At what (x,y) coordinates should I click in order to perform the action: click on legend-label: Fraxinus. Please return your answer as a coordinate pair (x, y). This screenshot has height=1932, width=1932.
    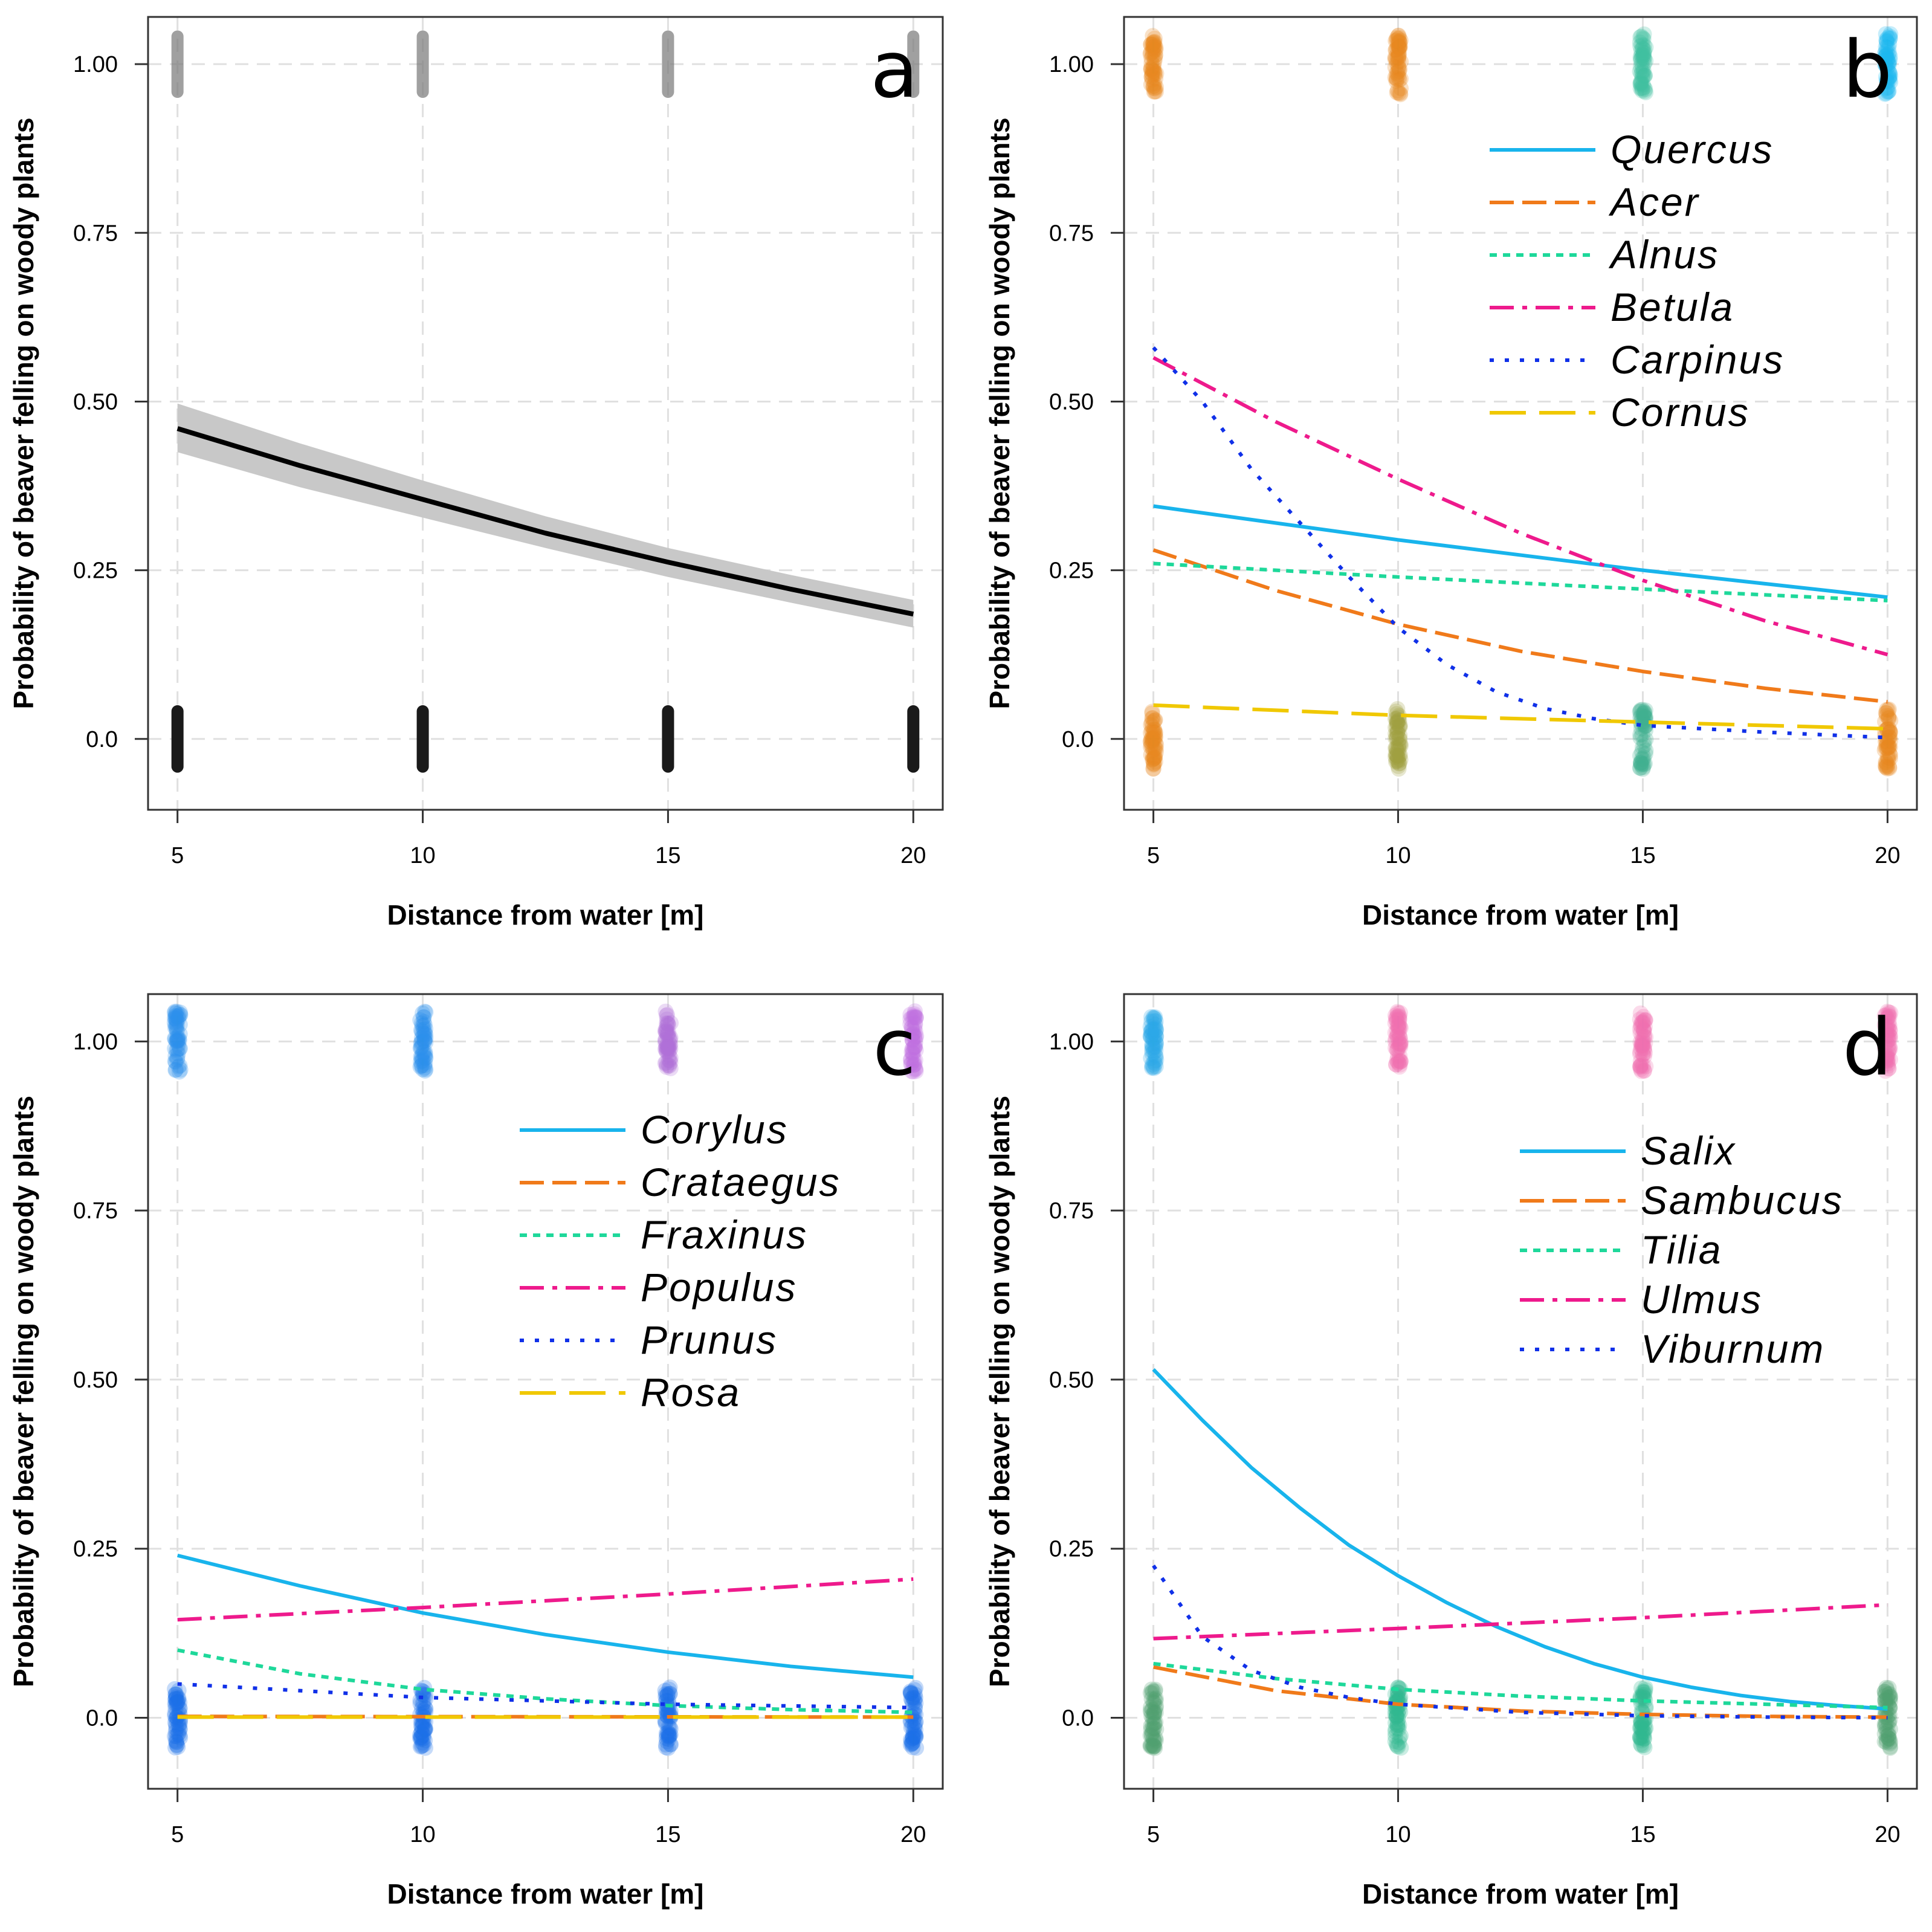
    Looking at the image, I should click on (724, 1234).